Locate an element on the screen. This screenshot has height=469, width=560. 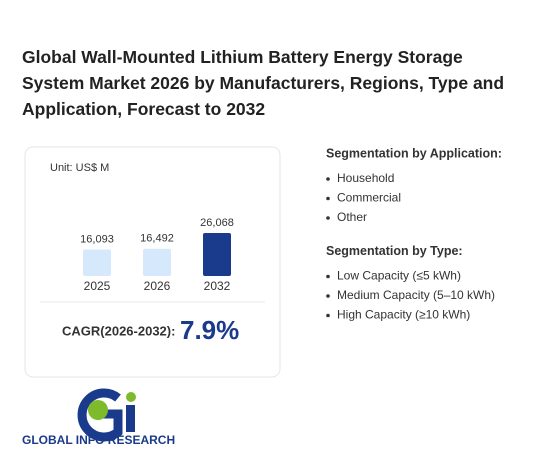
logo-text: GLOBAL INFO RESEARCH is located at coordinates (98, 440).